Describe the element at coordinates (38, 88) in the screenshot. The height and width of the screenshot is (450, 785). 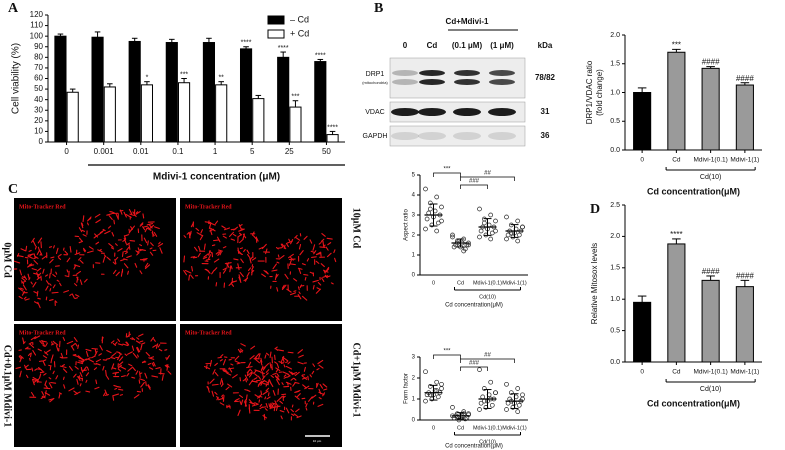
I see `y-tick-label: 50` at that location.